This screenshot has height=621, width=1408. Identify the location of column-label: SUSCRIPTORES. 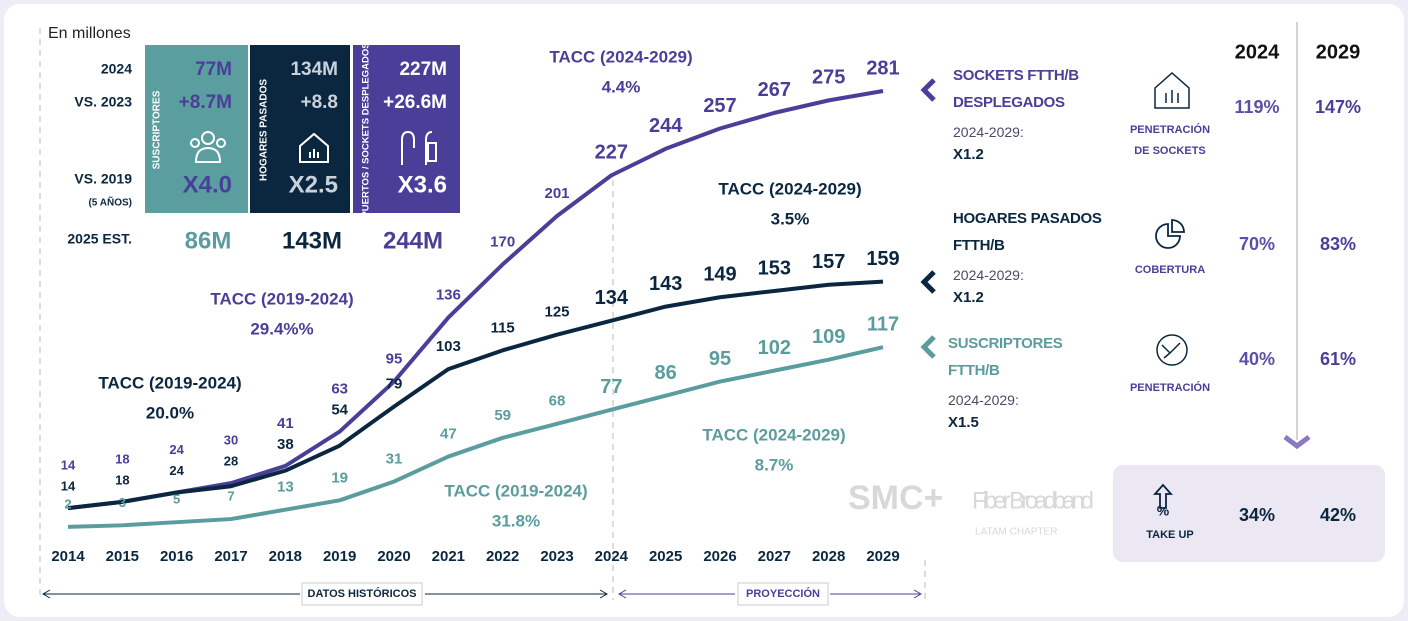
(157, 129).